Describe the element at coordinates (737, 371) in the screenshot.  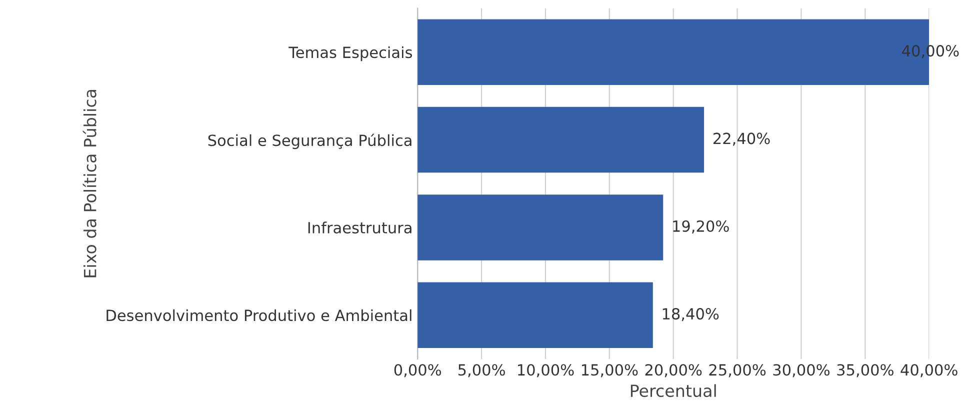
I see `x-tick-label: 25,00%` at that location.